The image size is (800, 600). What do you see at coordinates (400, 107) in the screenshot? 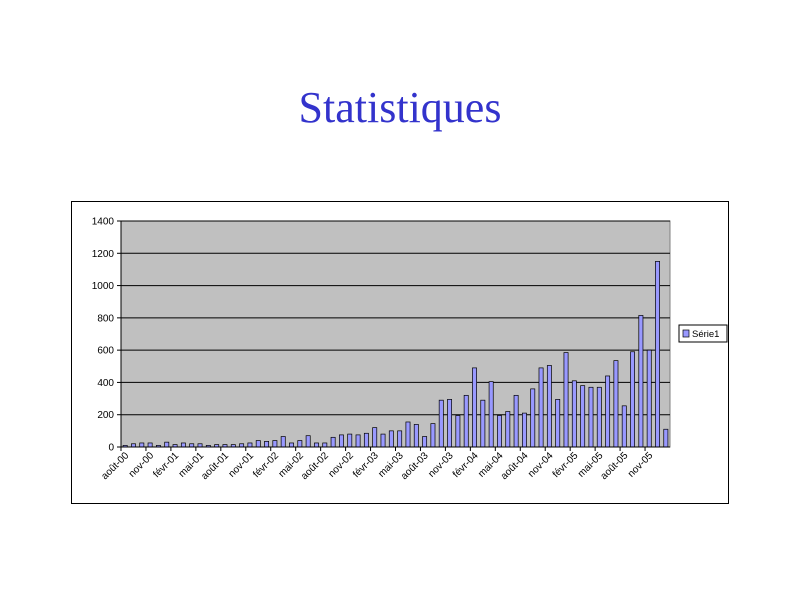
I see `slide-title: Statistiques` at bounding box center [400, 107].